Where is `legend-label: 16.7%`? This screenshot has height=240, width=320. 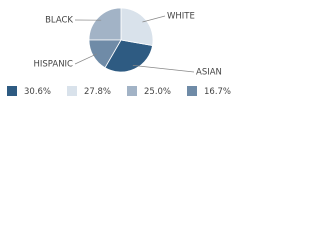
legend-label: 16.7% is located at coordinates (217, 92).